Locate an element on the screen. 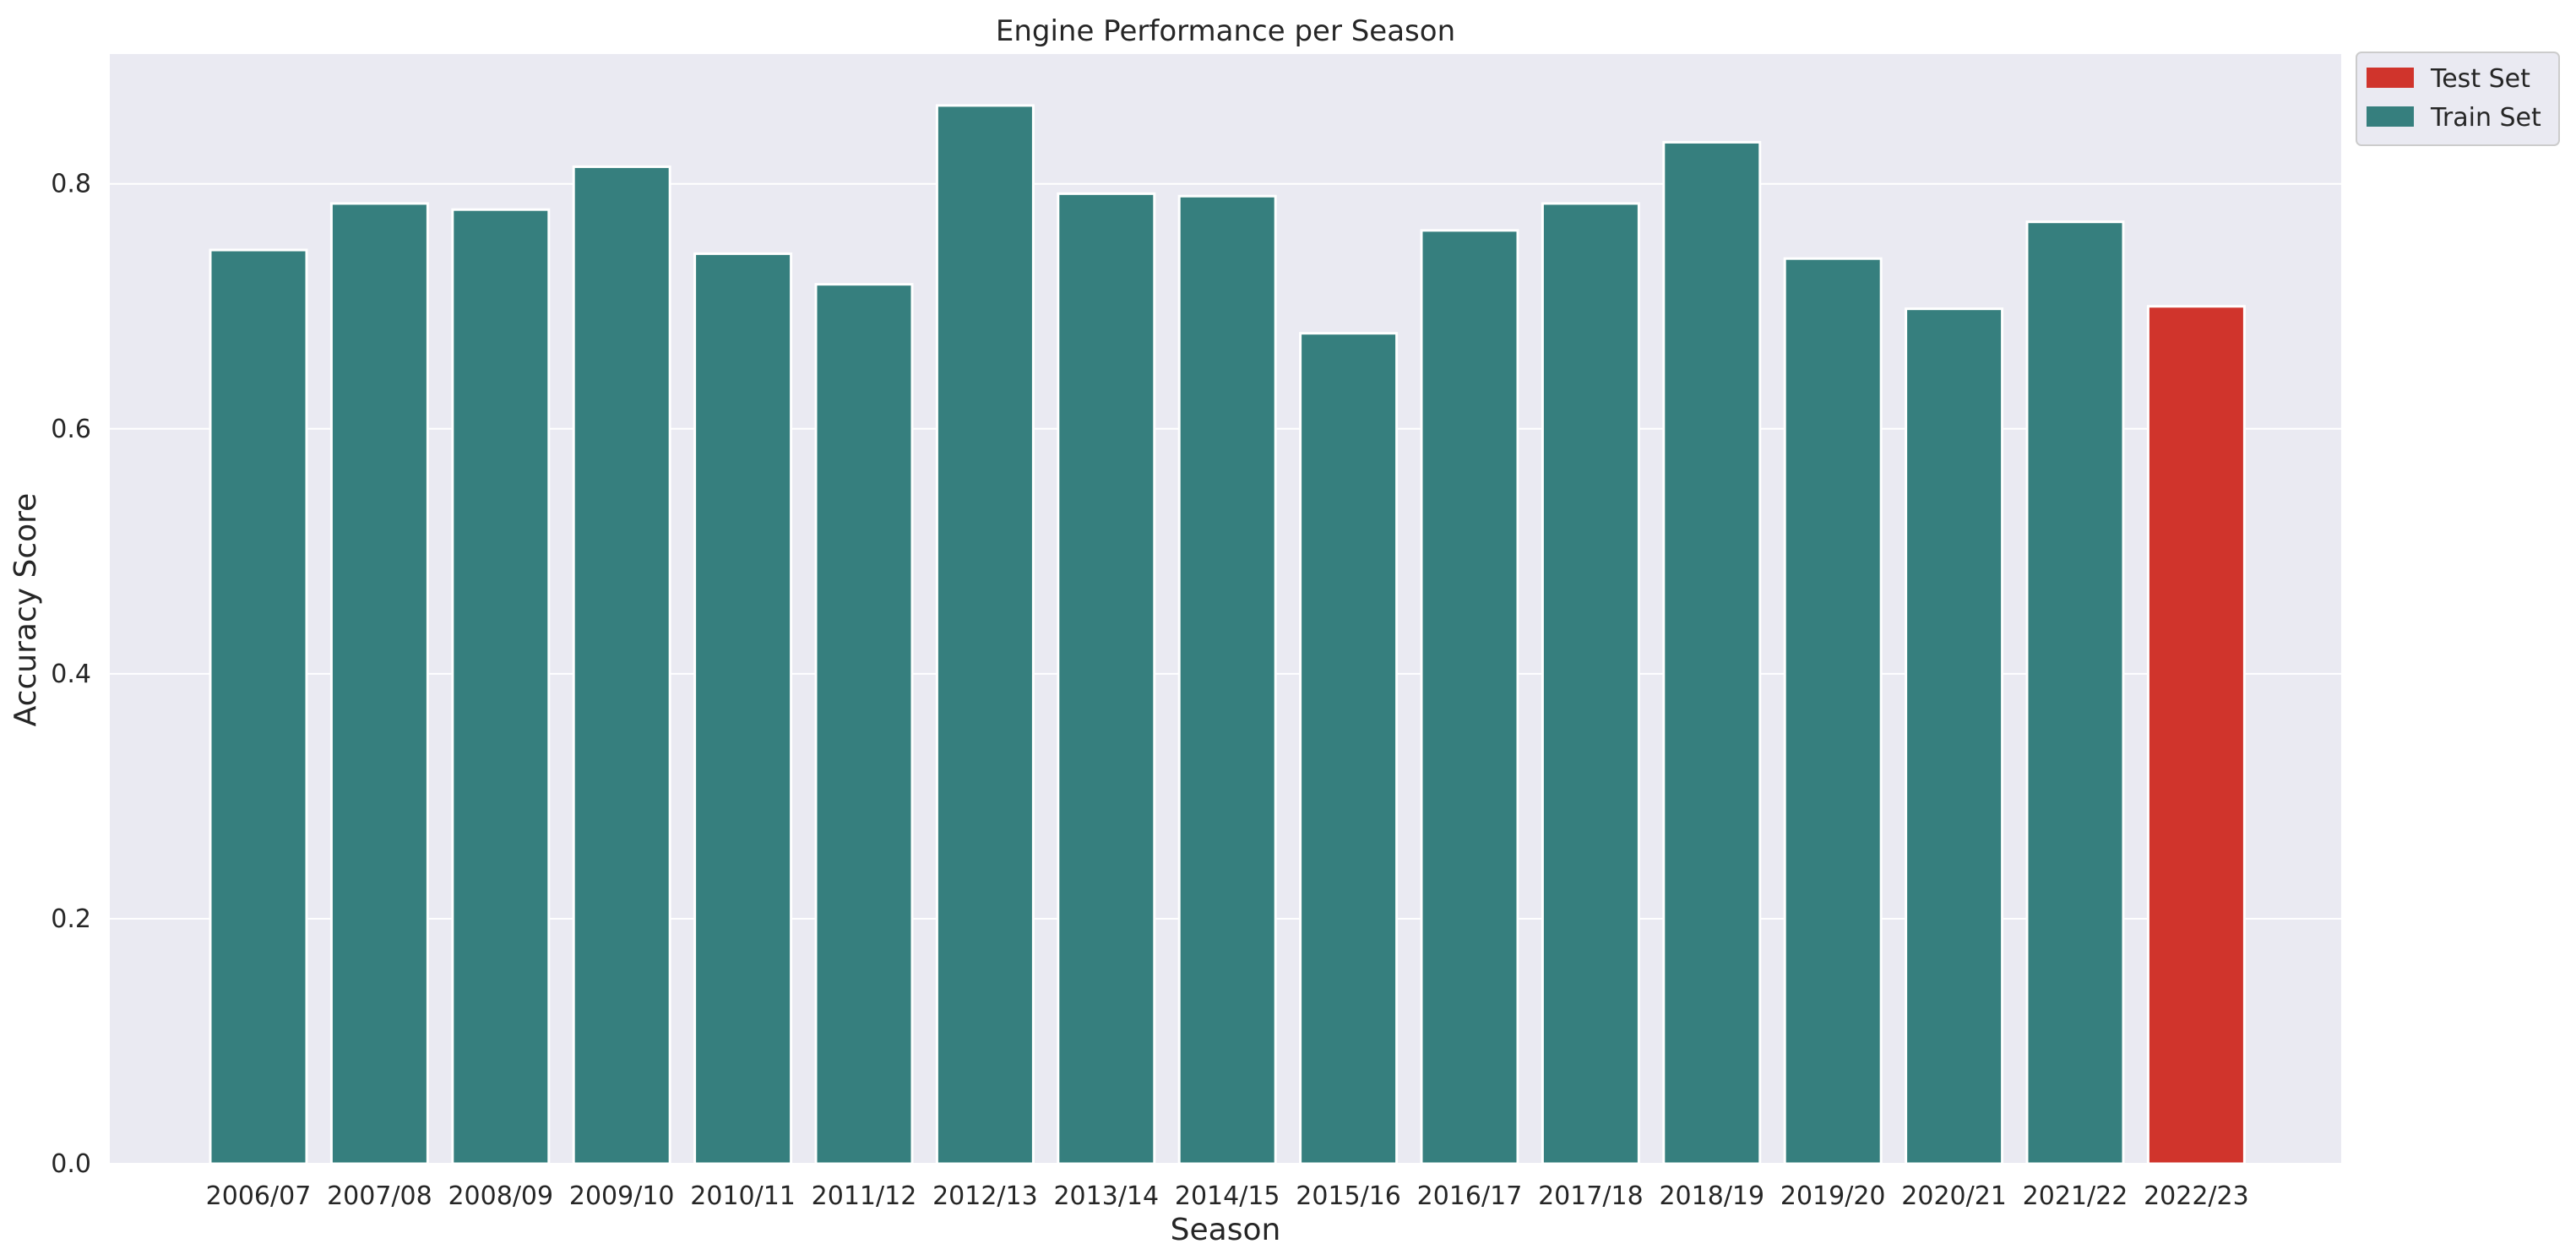  y-axis-ticks: 0.0 0.2 0.4 0.6 0.8 is located at coordinates (71, 674).